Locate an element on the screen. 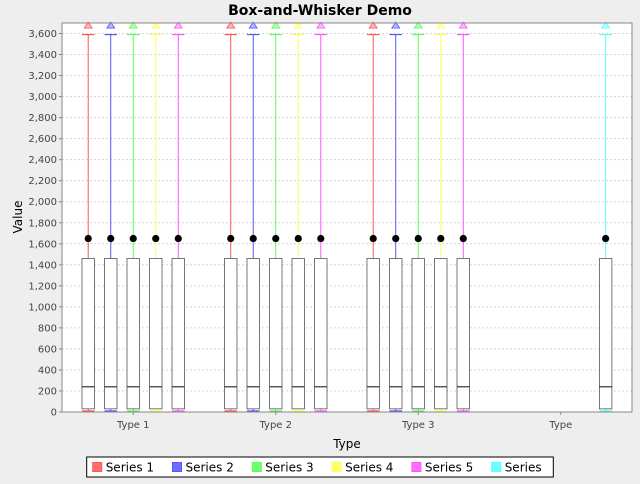 The image size is (640, 484). y-tick-label: 1,600 is located at coordinates (42, 244).